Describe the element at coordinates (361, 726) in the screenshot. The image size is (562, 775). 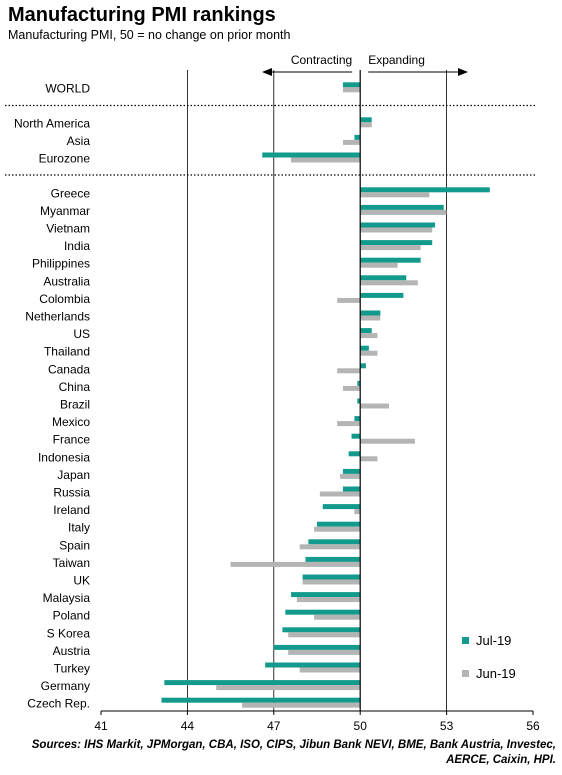
I see `x-tick-label: 50` at that location.